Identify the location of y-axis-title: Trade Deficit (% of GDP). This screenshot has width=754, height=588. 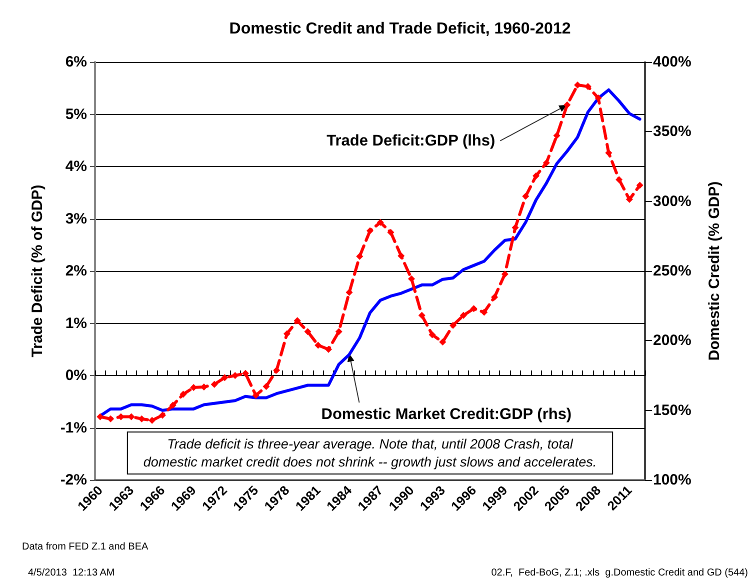
(37, 271).